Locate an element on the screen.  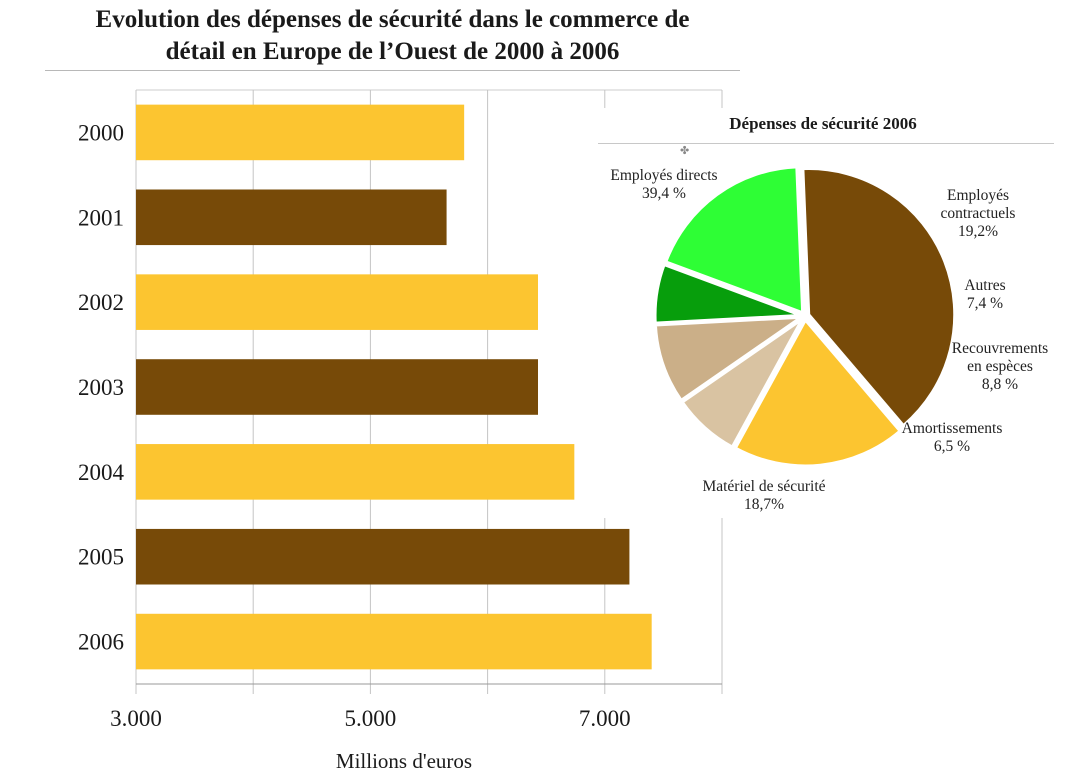
pie-slice-label: Autres 7,4 % is located at coordinates (984, 295).